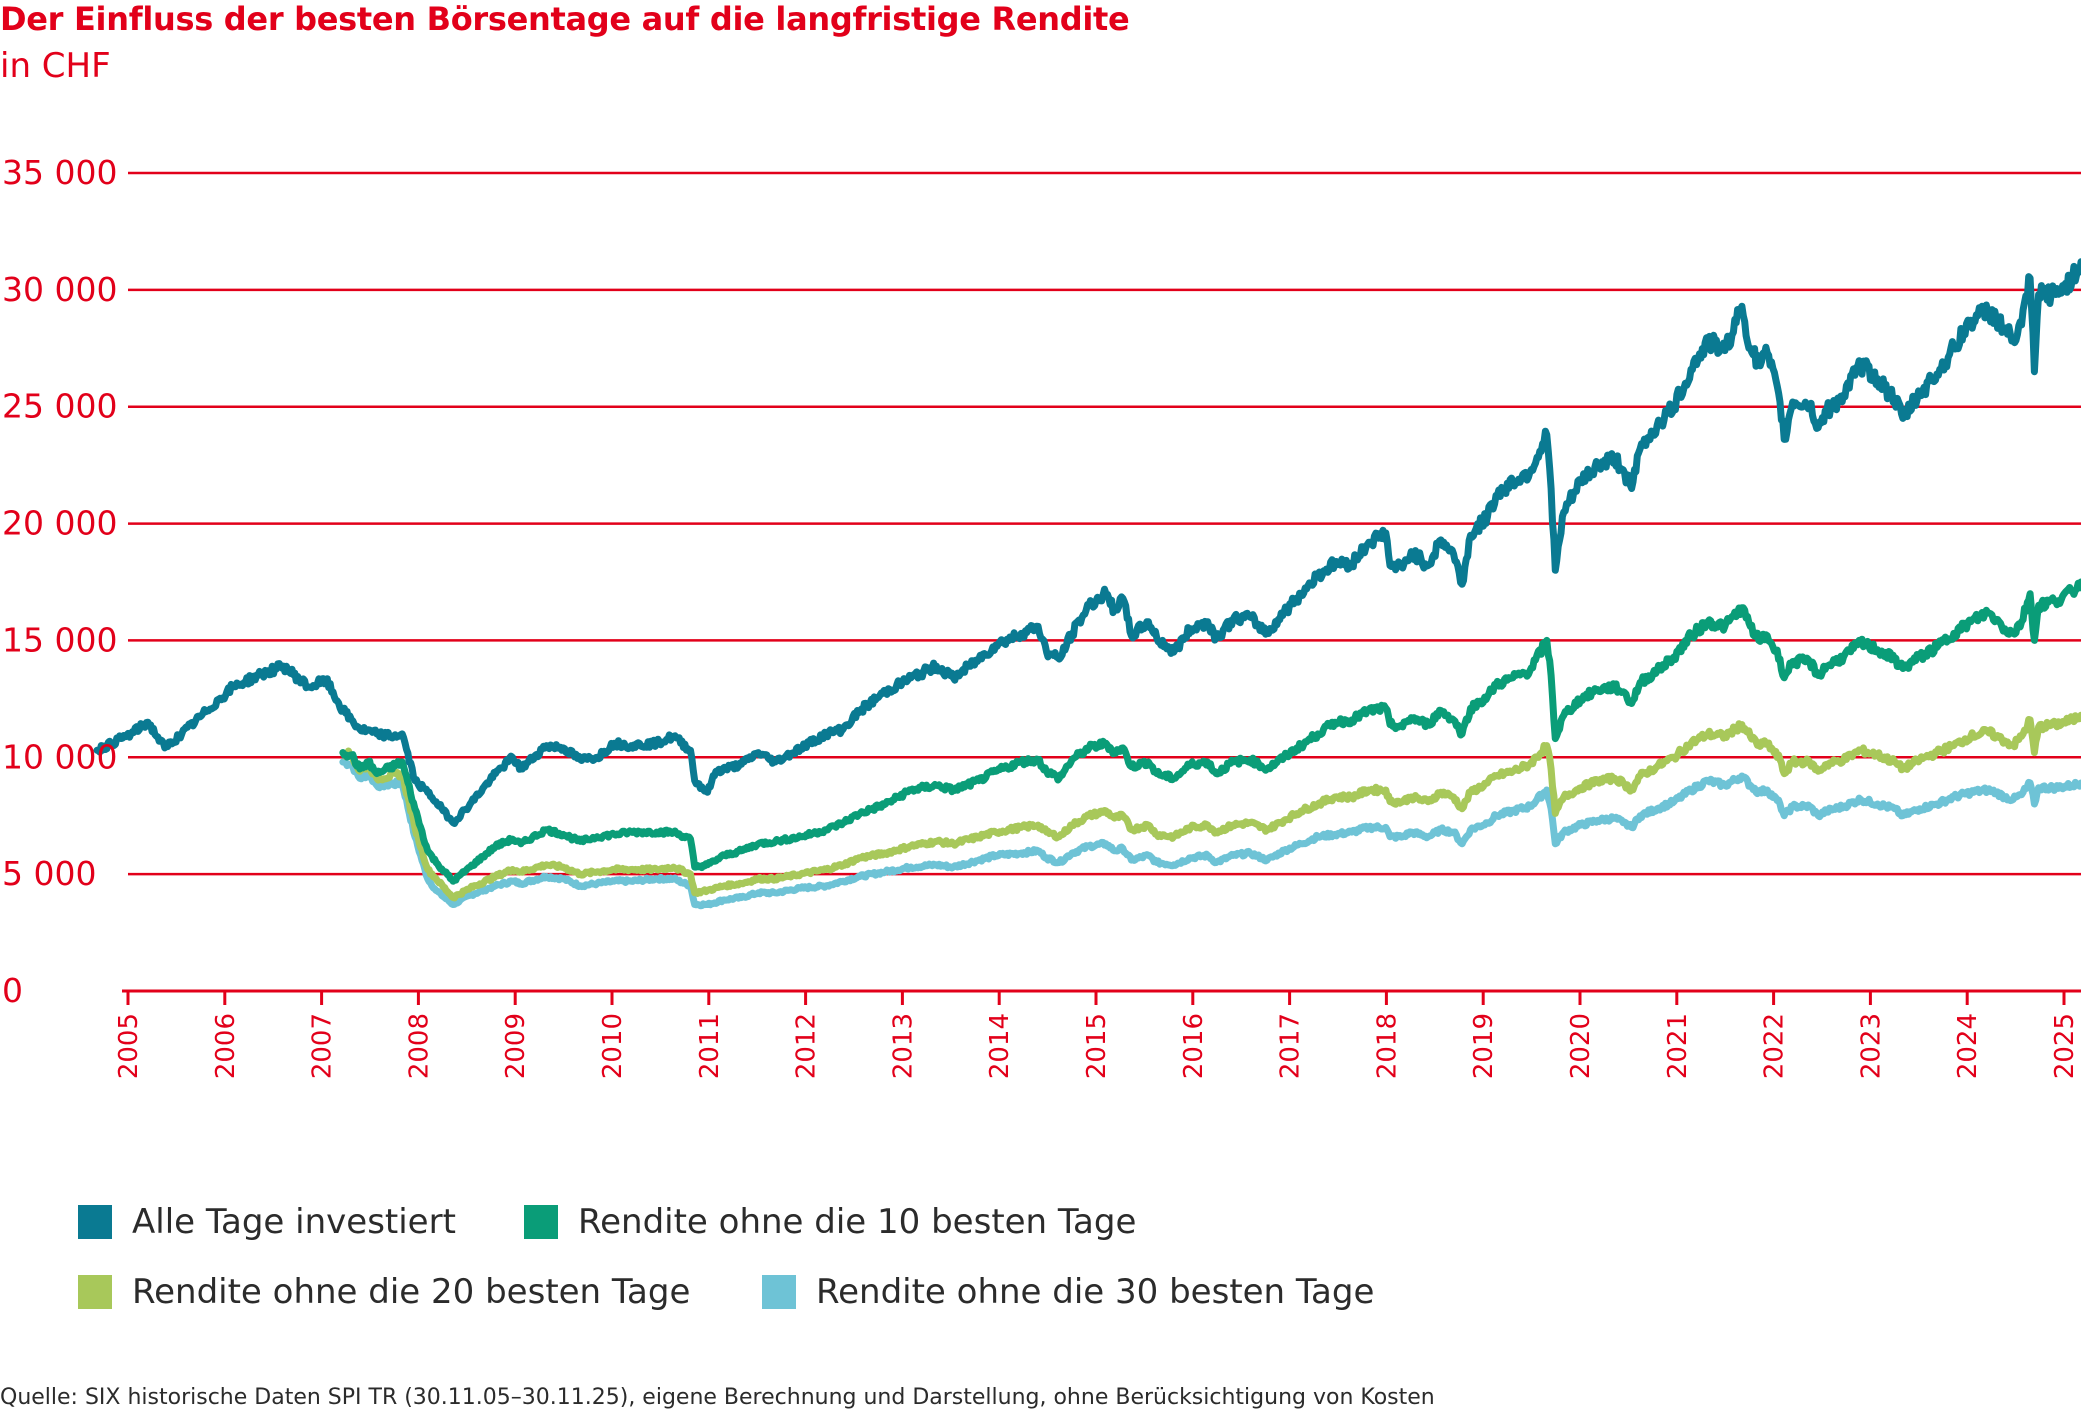 The height and width of the screenshot is (1417, 2081). Describe the element at coordinates (2065, 1046) in the screenshot. I see `x-tick-label: 2025` at that location.